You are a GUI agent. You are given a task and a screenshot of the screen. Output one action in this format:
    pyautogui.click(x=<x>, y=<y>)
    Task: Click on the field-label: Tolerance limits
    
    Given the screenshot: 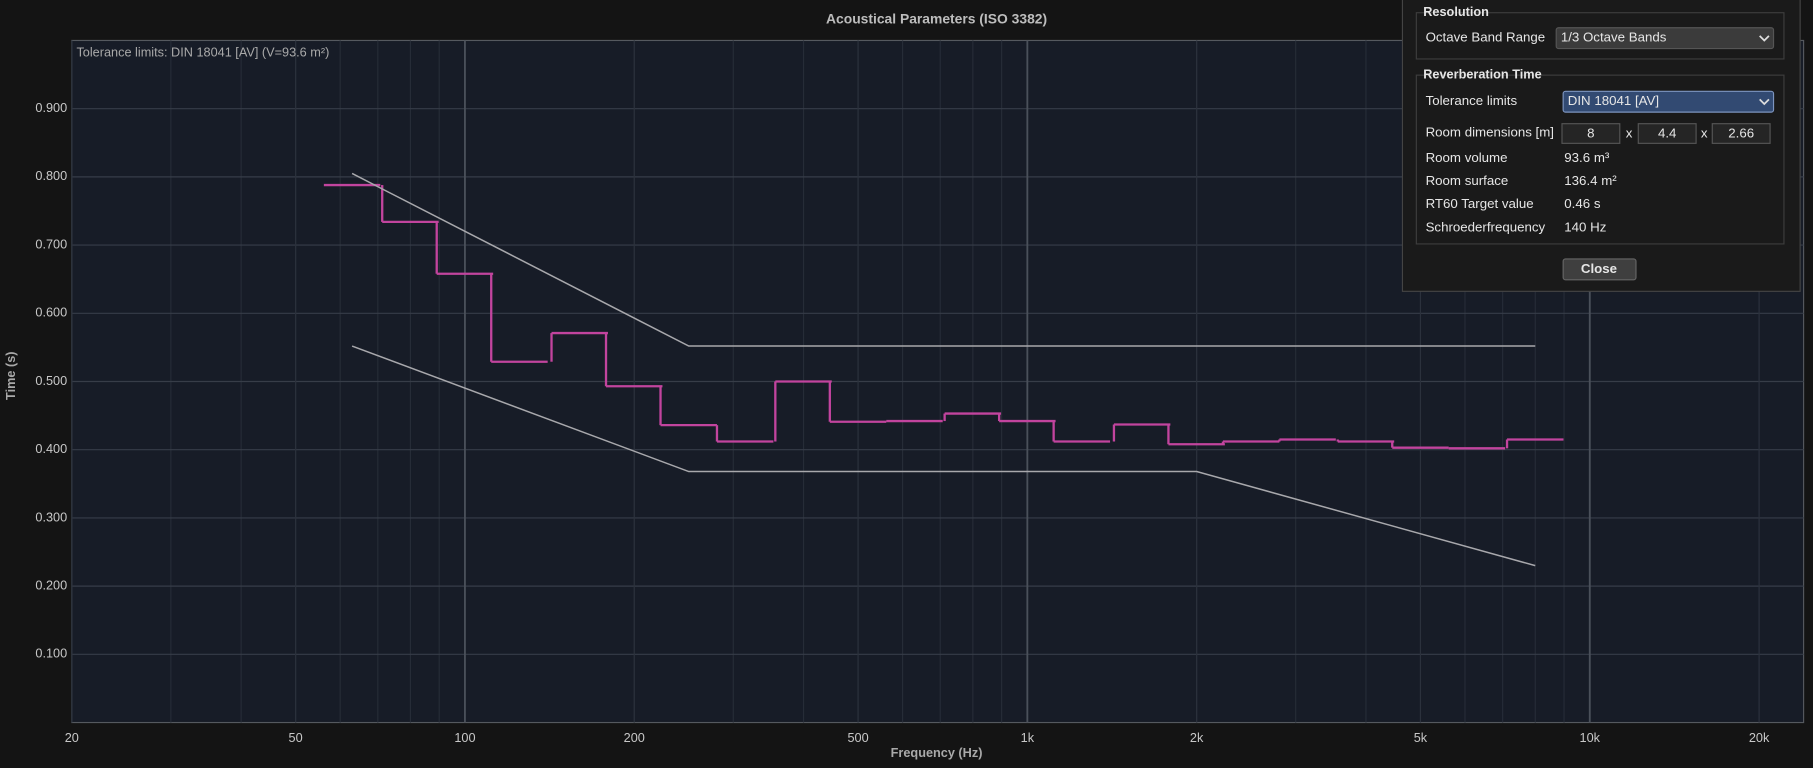 What is the action you would take?
    pyautogui.click(x=1472, y=100)
    